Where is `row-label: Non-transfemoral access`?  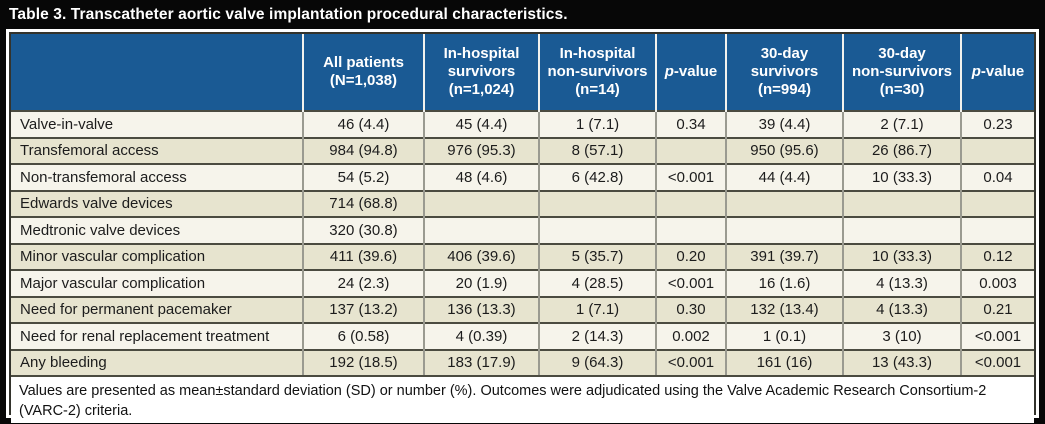 row-label: Non-transfemoral access is located at coordinates (157, 177).